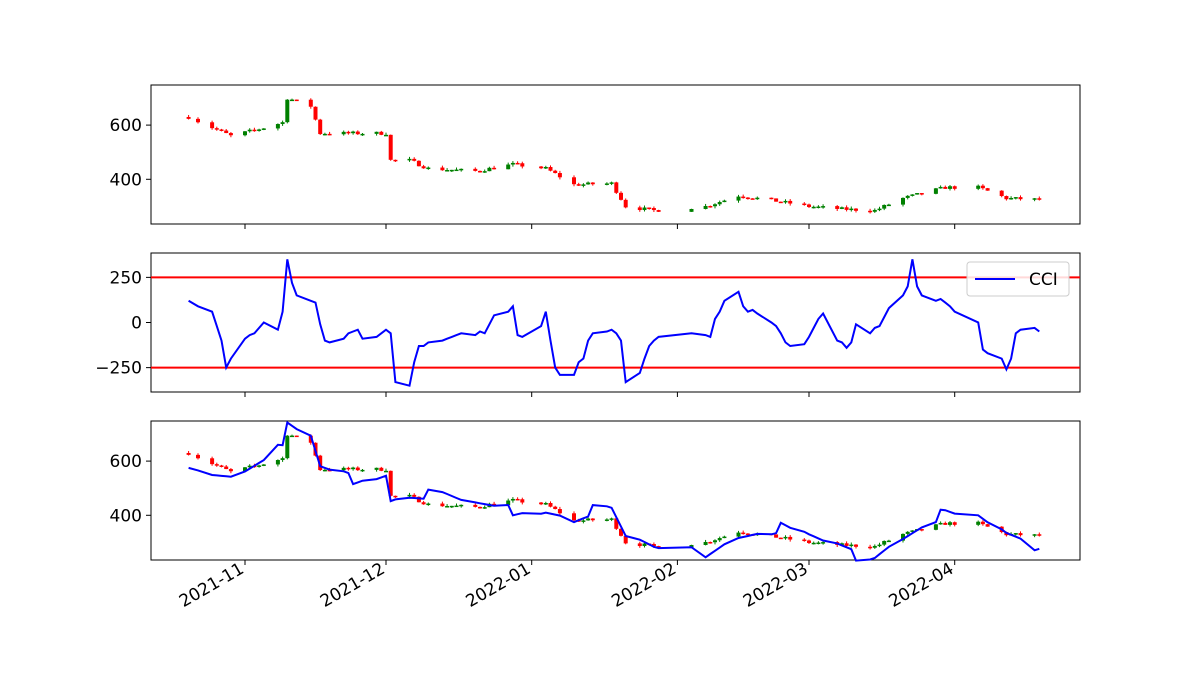 The width and height of the screenshot is (1200, 700). I want to click on y-tick-label: 600, so click(126, 462).